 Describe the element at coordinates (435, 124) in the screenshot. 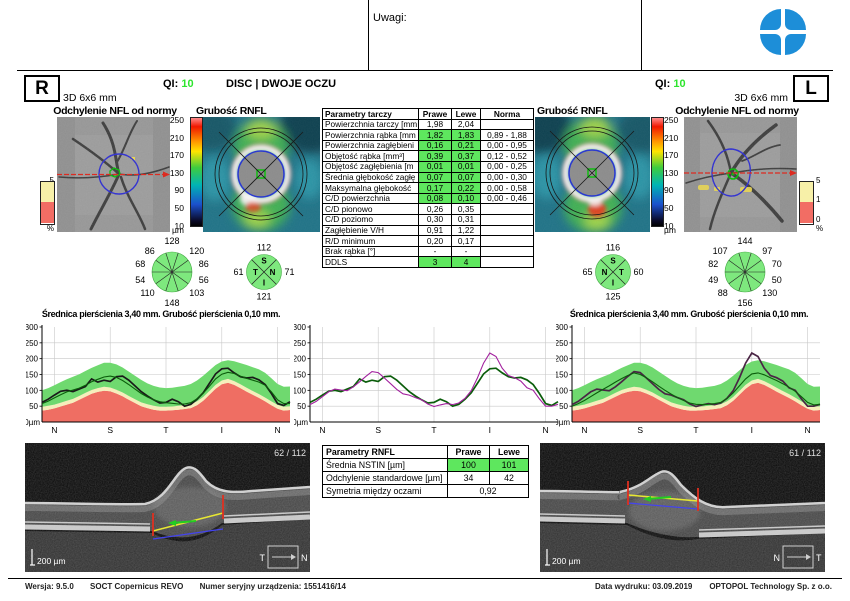

I see `value-right-cell: 1,98` at that location.